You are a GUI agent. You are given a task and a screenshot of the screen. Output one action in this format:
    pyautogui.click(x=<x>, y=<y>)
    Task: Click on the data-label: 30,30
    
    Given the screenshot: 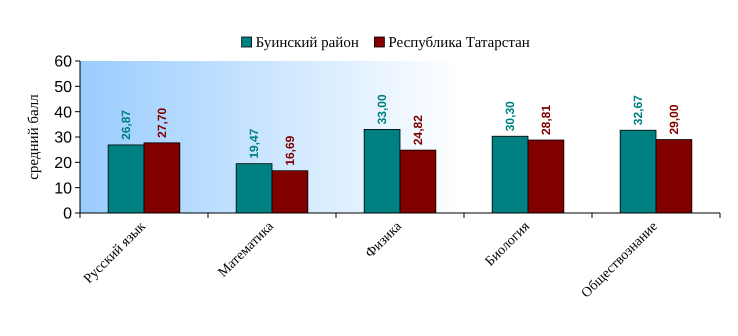 What is the action you would take?
    pyautogui.click(x=510, y=116)
    